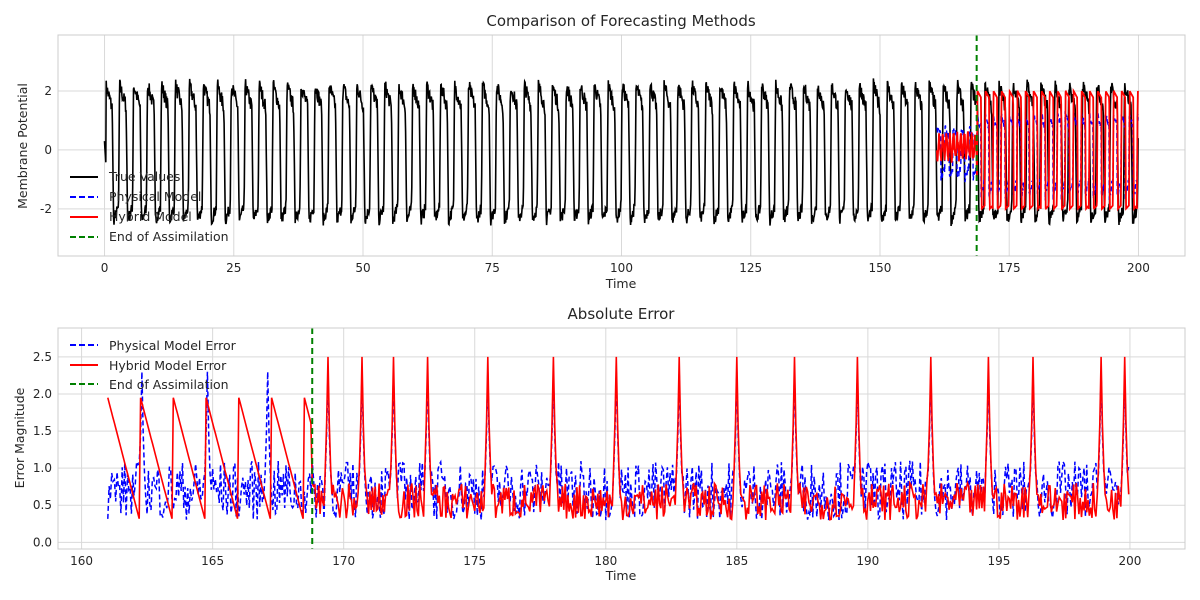 This screenshot has width=1200, height=600. Describe the element at coordinates (144, 176) in the screenshot. I see `legend-label-true-values: True Values` at that location.